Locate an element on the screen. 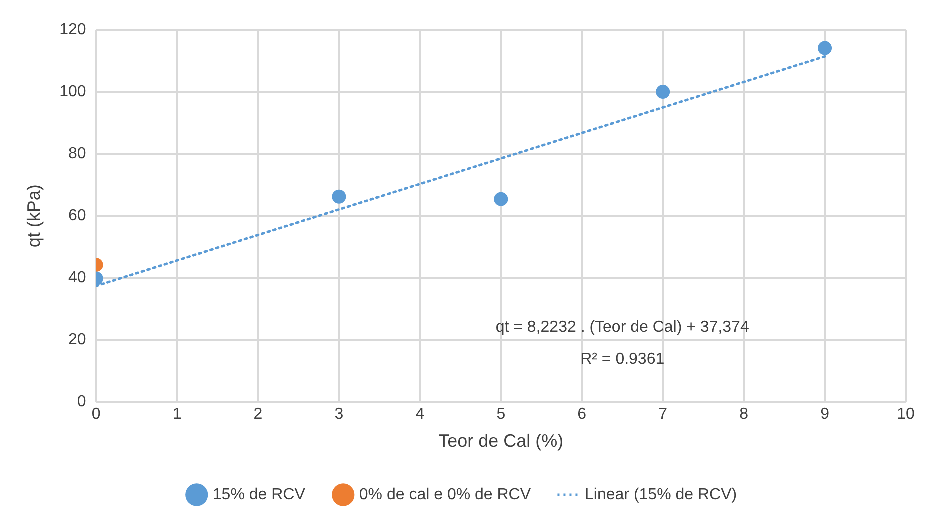  x-tick-label: 9 is located at coordinates (825, 415).